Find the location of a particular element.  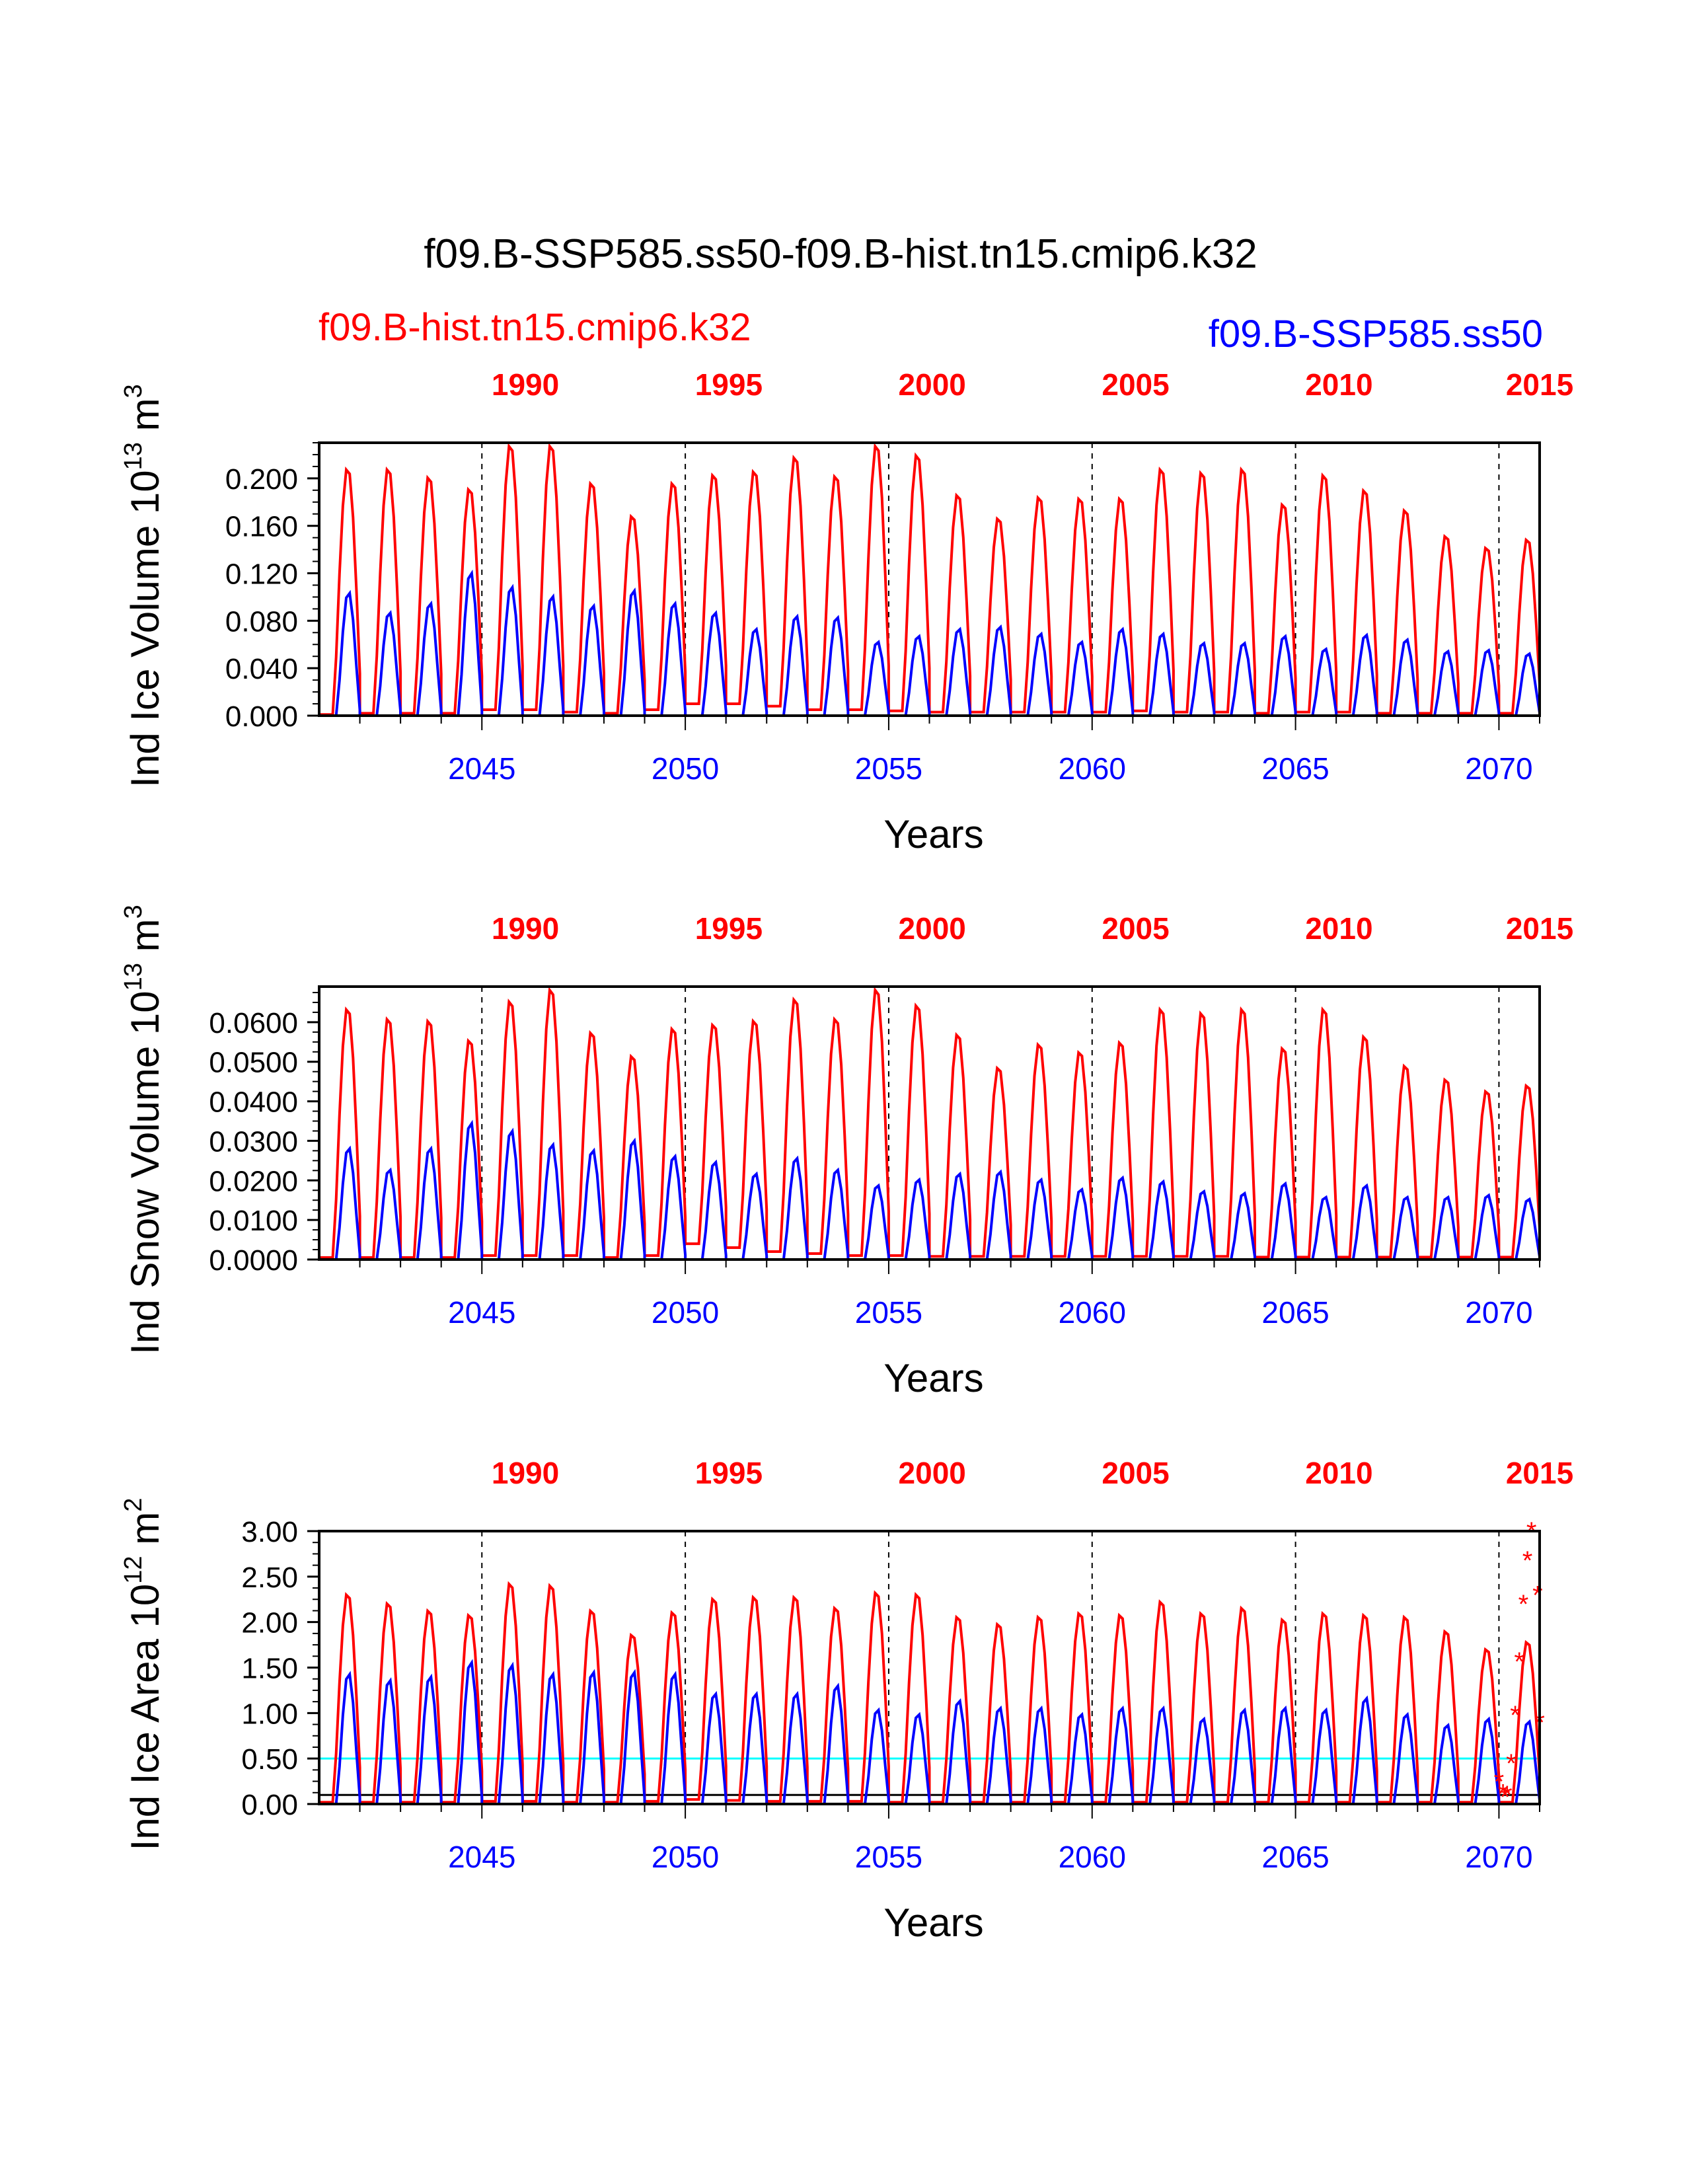

y-axis-label-unit-exp: 2 is located at coordinates (133, 1505).